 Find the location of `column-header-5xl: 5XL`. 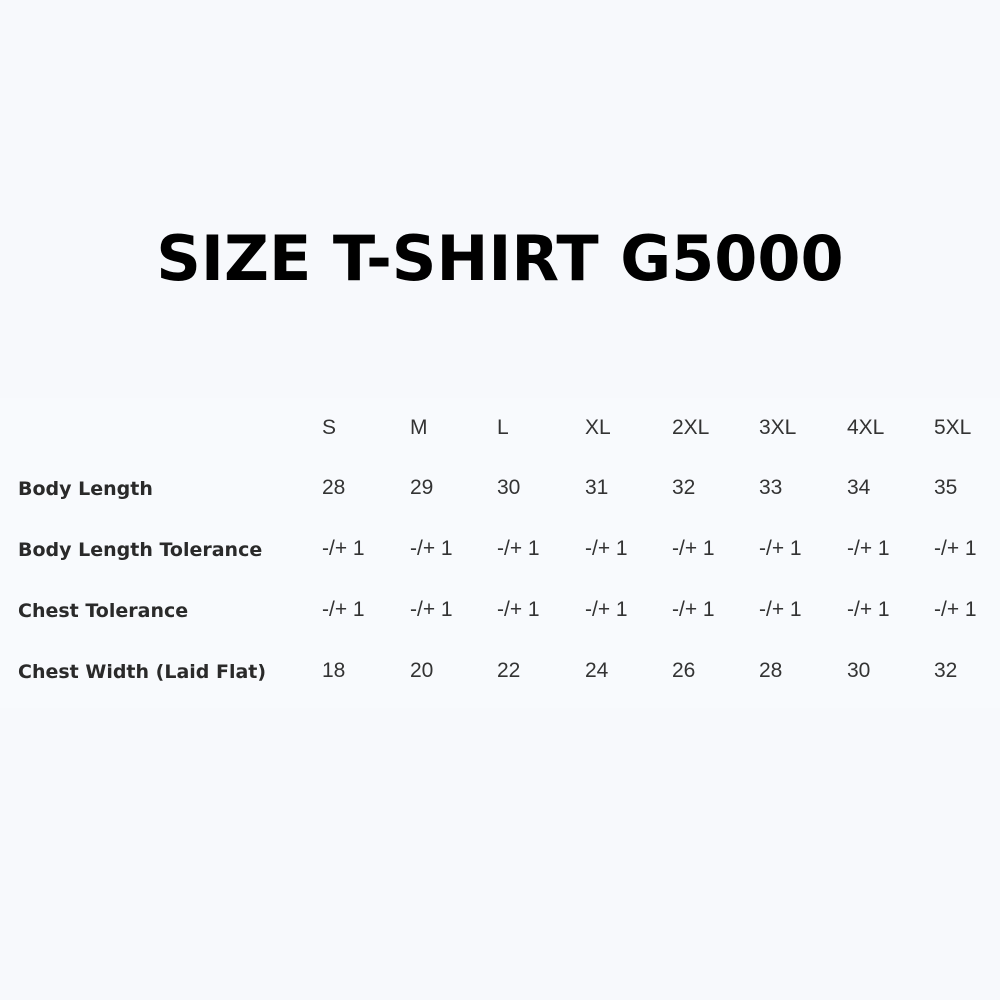

column-header-5xl: 5XL is located at coordinates (953, 427).